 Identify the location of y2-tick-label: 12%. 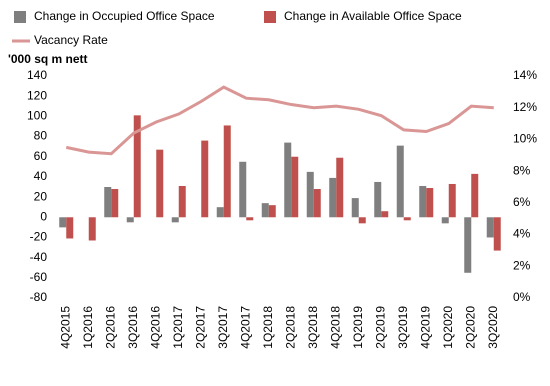
(525, 107).